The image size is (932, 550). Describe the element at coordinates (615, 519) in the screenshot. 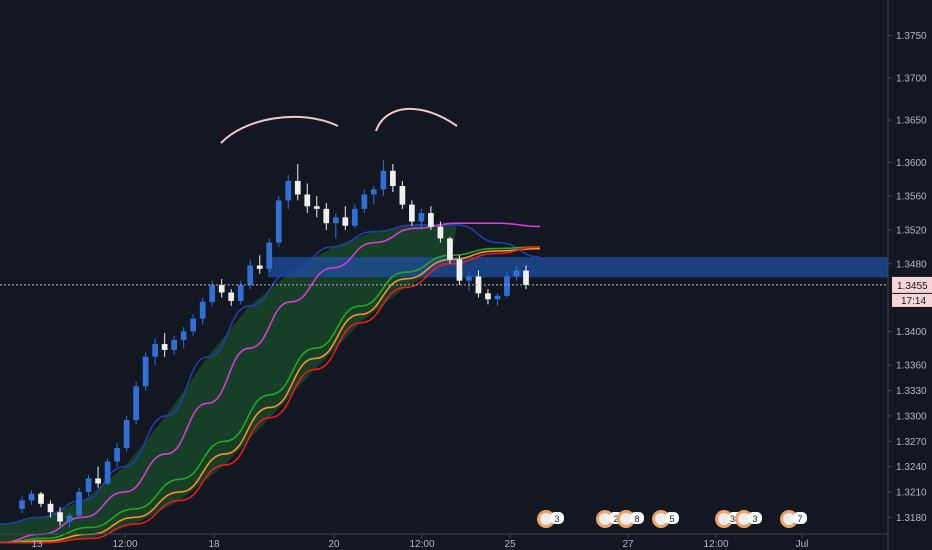

I see `event-count: 2` at that location.